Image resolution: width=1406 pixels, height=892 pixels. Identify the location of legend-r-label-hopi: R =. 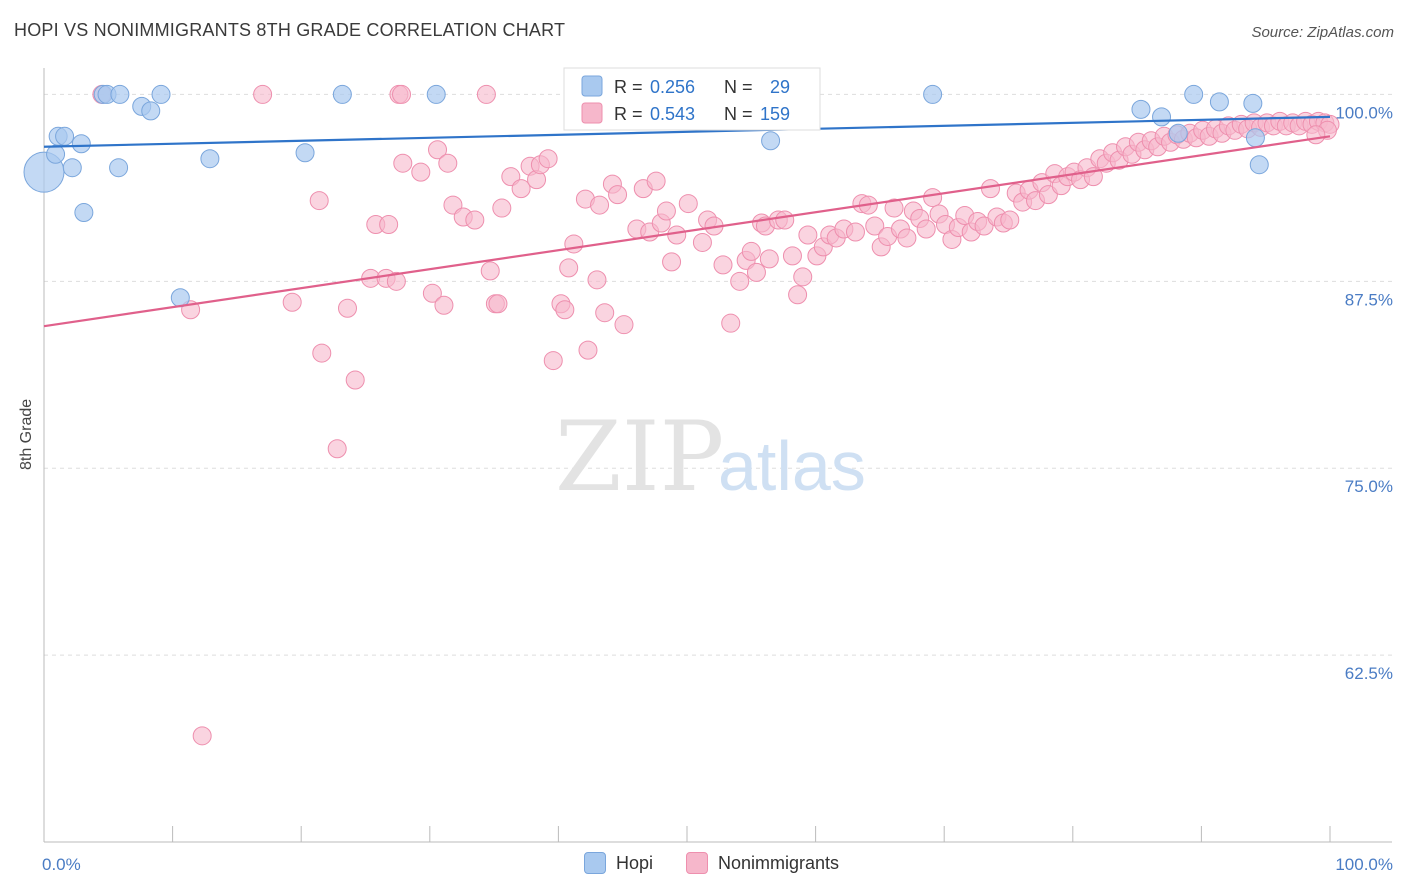
(628, 87).